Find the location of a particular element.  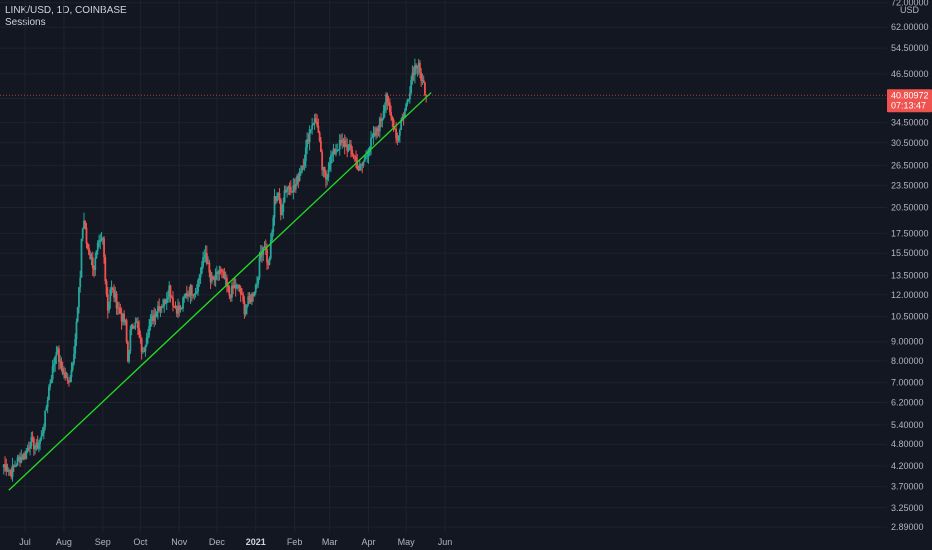

y-tick-label: 7.00000 is located at coordinates (907, 383).